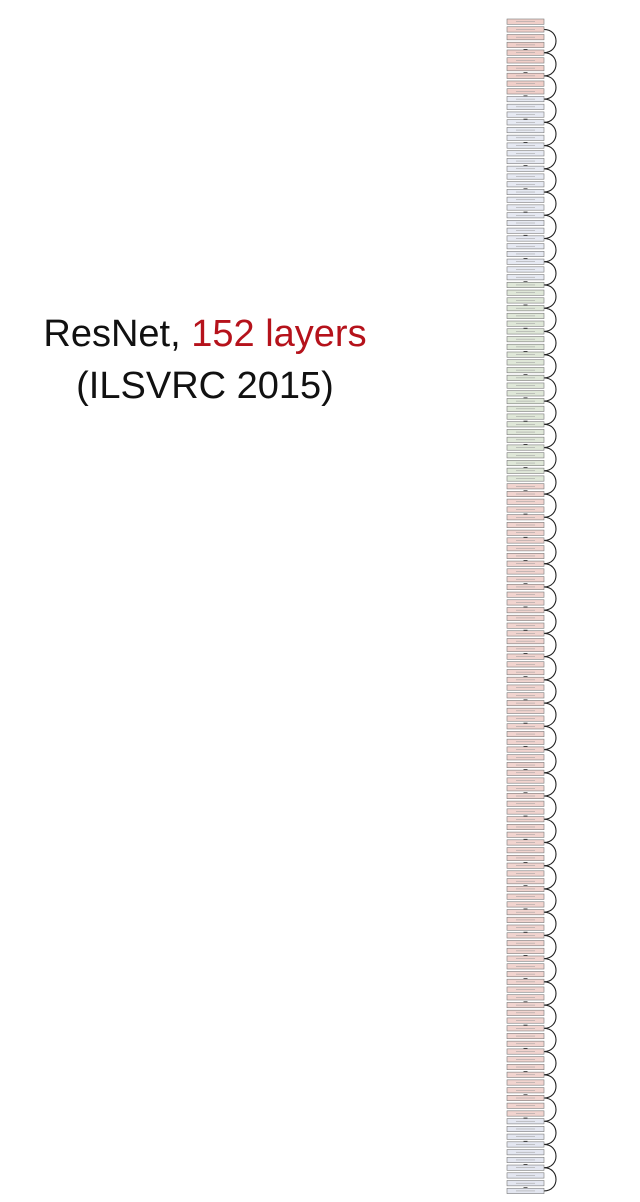 The height and width of the screenshot is (1202, 640). I want to click on slide-caption: ResNet, 152 layers (ILSVRC 2015), so click(205, 360).